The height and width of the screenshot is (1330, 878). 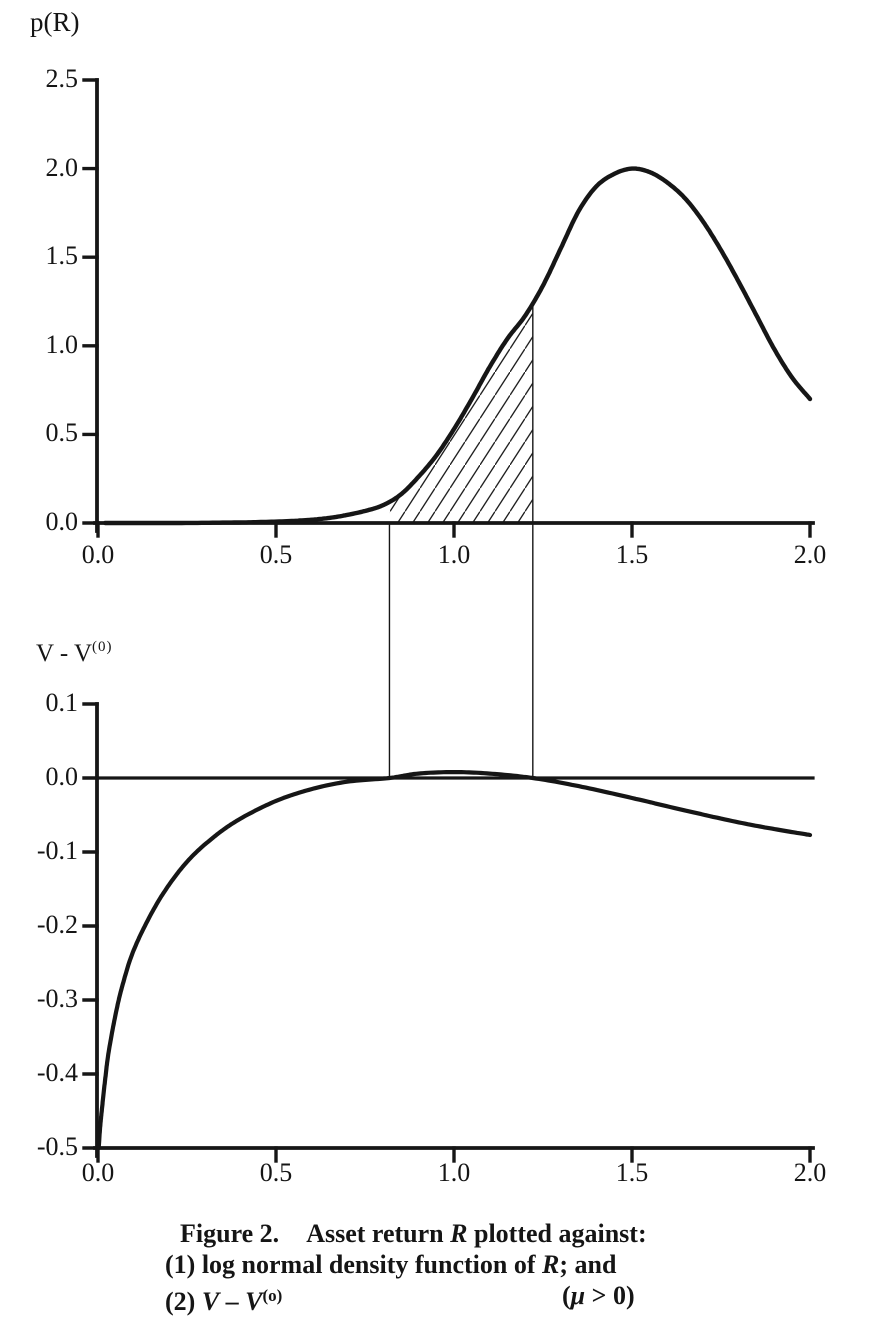 I want to click on bottom-x-tick-label: 0.5, so click(x=276, y=1172).